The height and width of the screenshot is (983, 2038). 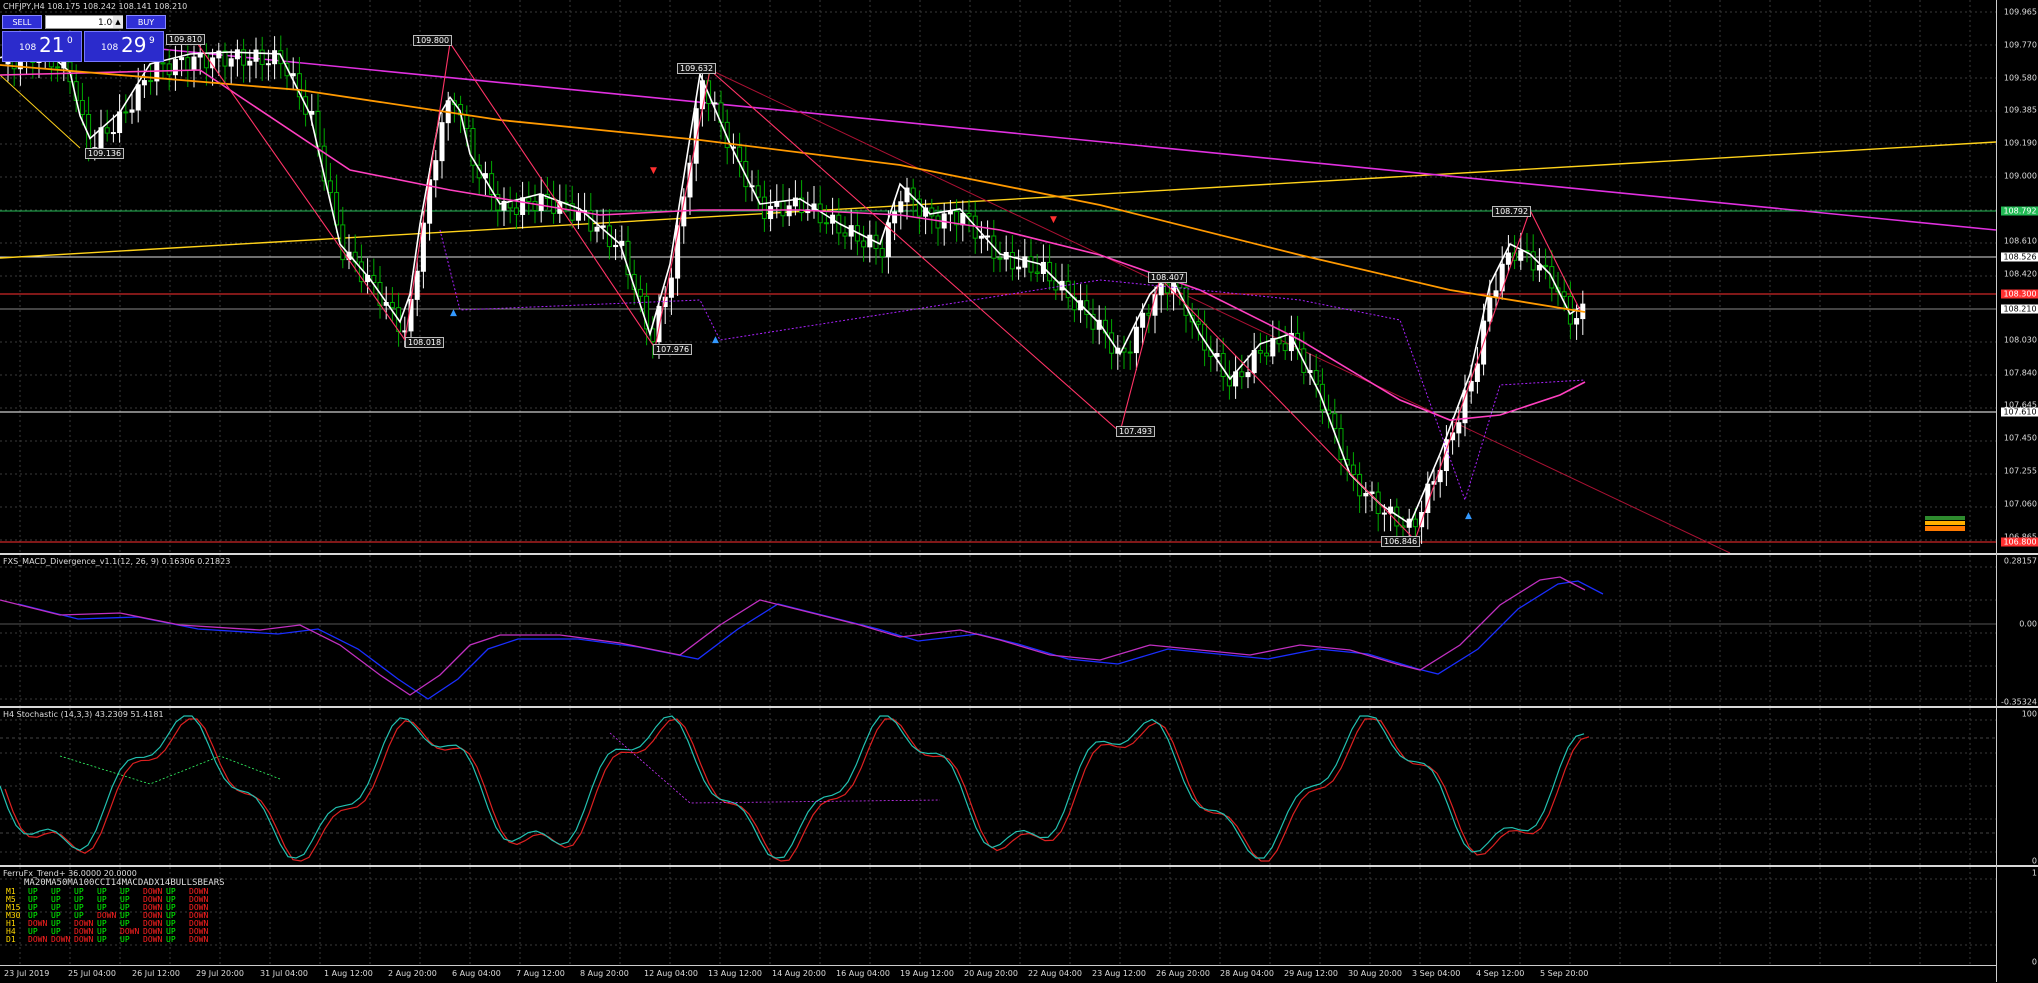 What do you see at coordinates (793, 636) in the screenshot?
I see `macd-line` at bounding box center [793, 636].